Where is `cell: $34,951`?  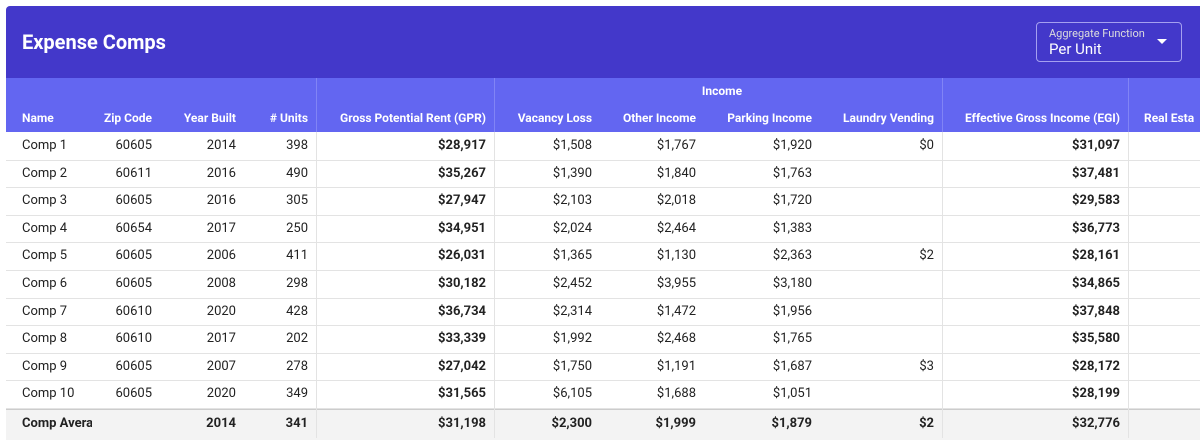
cell: $34,951 is located at coordinates (462, 228).